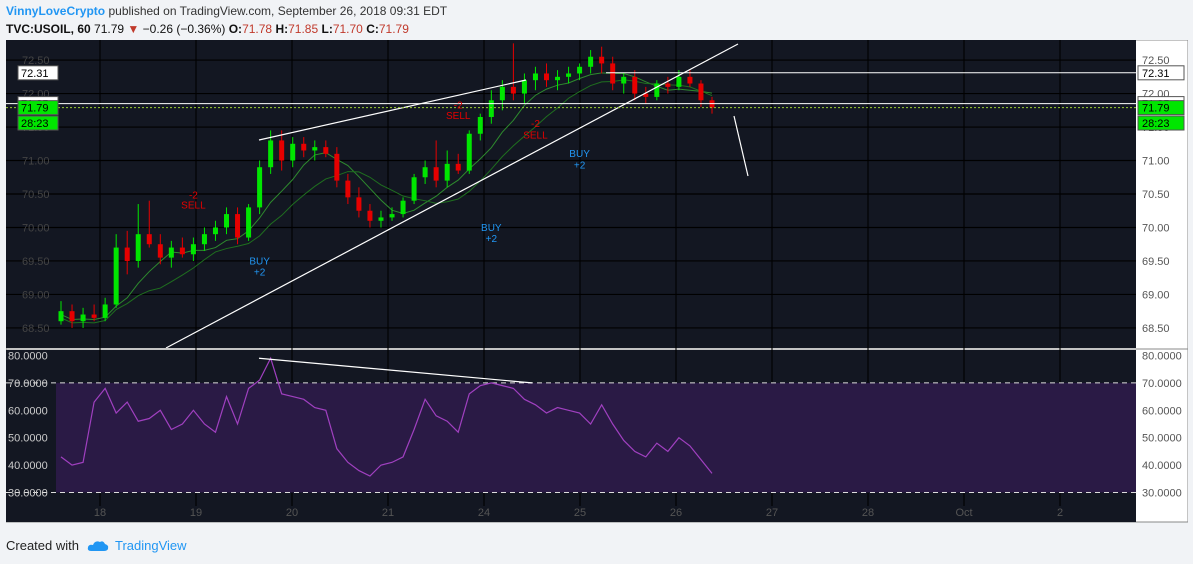  What do you see at coordinates (35, 109) in the screenshot?
I see `price-tag-label-left: 71.79` at bounding box center [35, 109].